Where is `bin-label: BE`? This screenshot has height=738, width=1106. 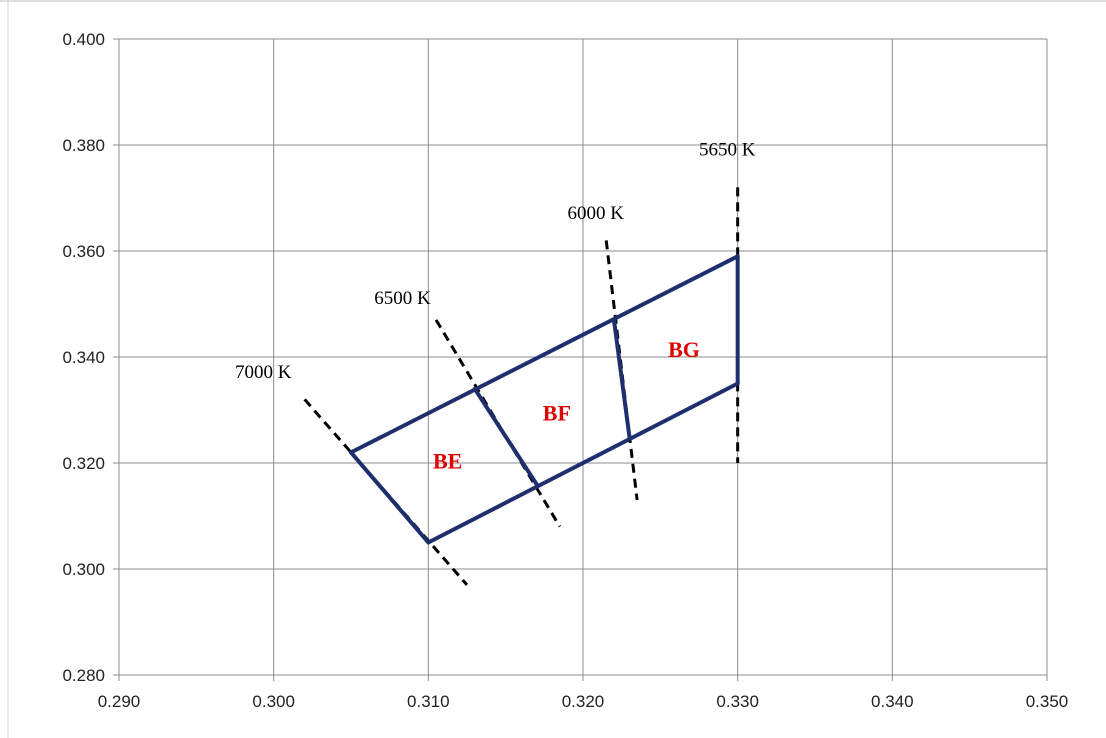
bin-label: BE is located at coordinates (447, 460).